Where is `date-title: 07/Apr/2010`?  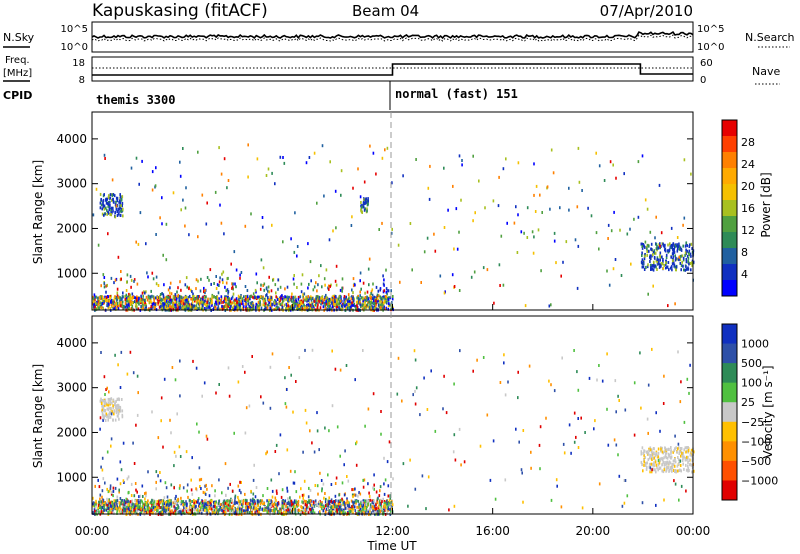 date-title: 07/Apr/2010 is located at coordinates (646, 11).